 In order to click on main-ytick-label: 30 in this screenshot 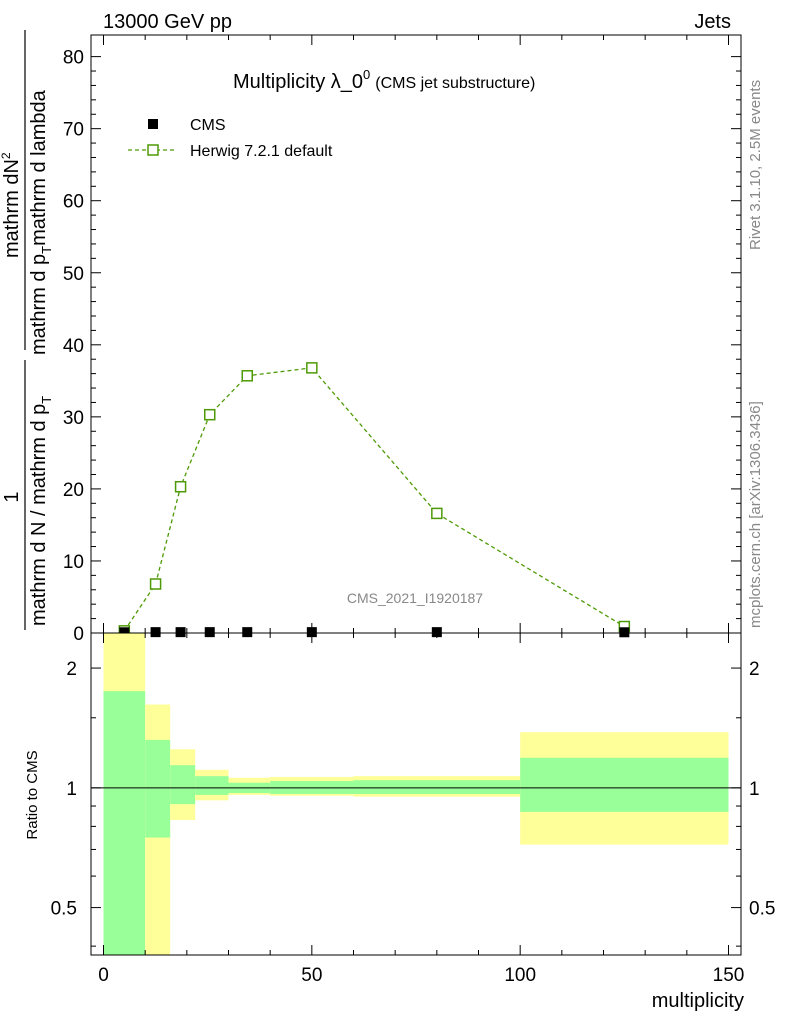, I will do `click(73, 418)`.